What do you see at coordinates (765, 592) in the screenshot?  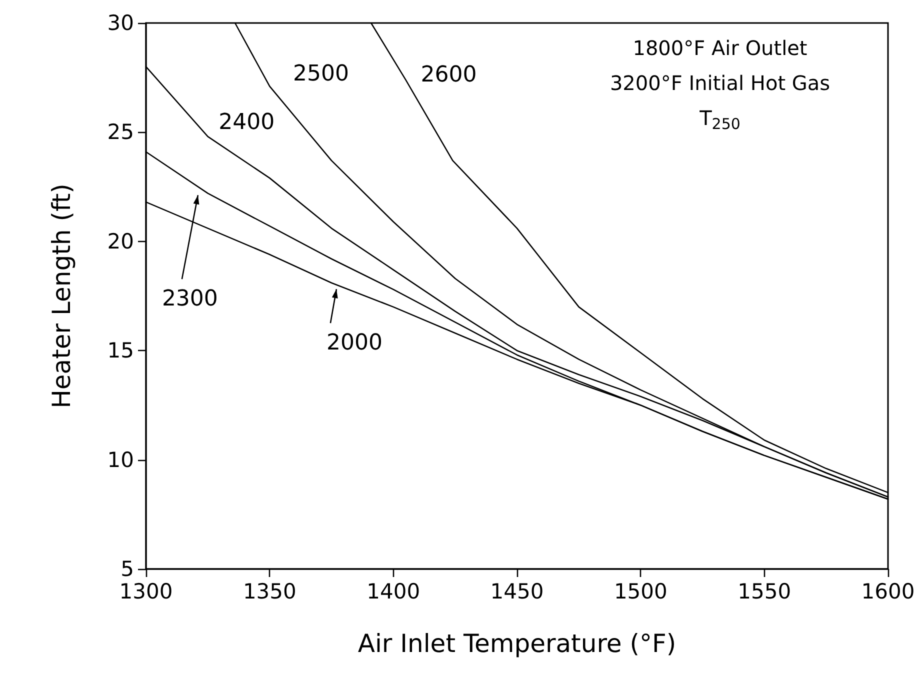 I see `x-tick-label: 1550` at bounding box center [765, 592].